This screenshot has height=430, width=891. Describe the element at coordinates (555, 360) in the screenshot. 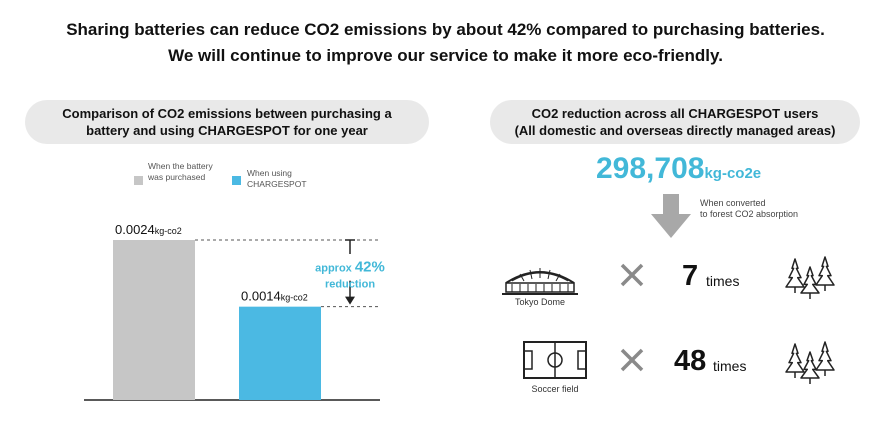

I see `soccer-field-icon` at that location.